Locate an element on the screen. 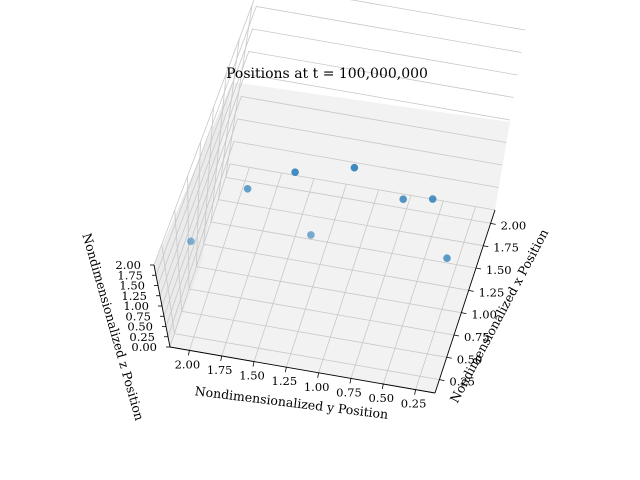  z-tick-label: 0.50 is located at coordinates (140, 327).